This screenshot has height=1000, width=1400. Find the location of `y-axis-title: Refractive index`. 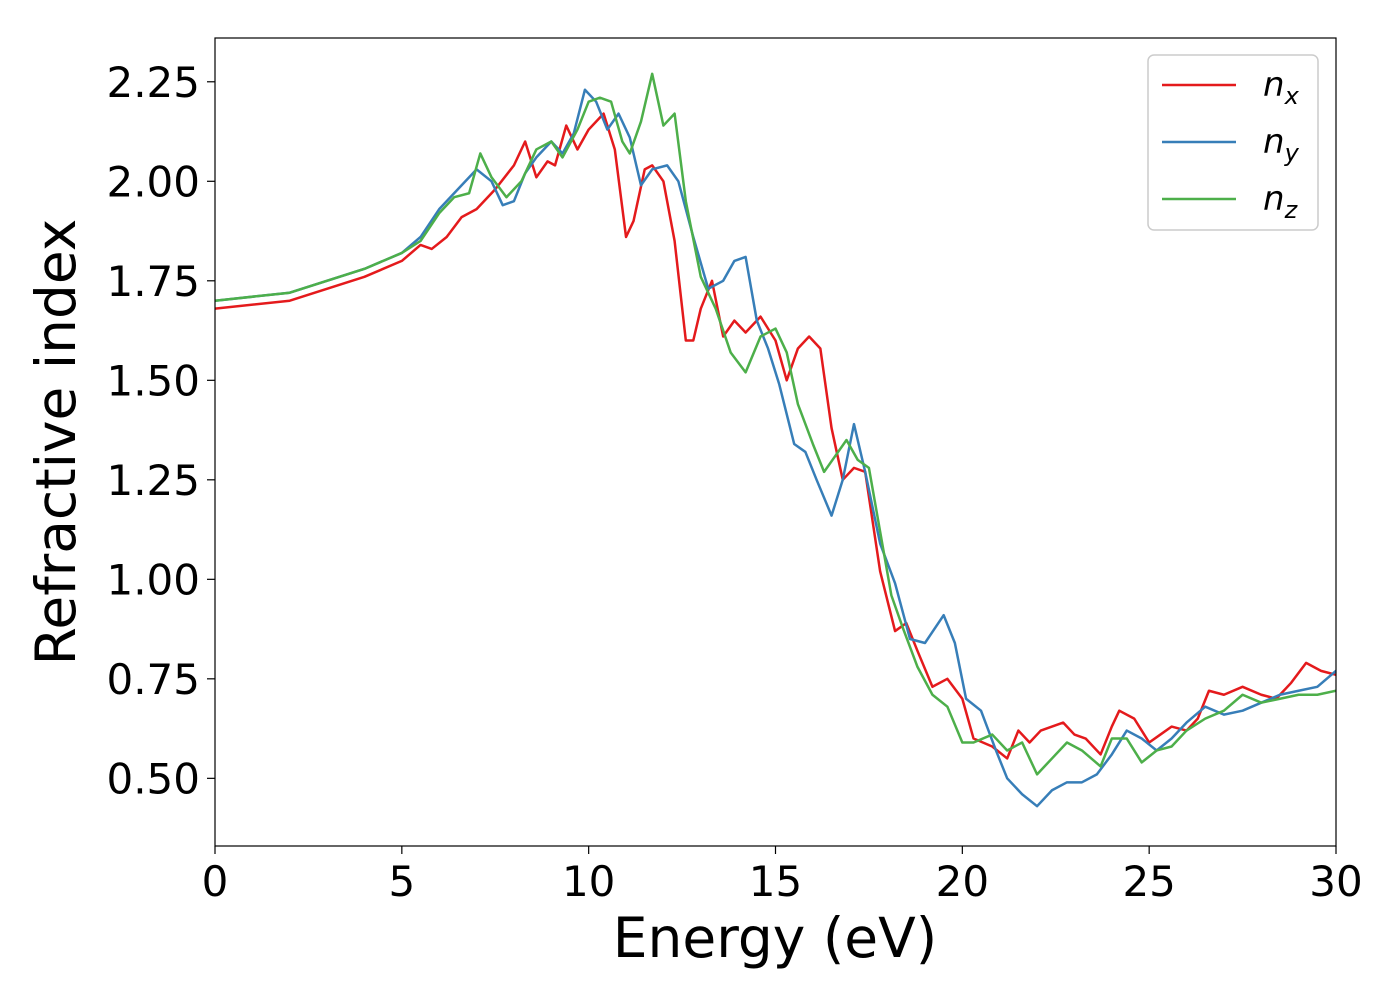

y-axis-title: Refractive index is located at coordinates (56, 442).